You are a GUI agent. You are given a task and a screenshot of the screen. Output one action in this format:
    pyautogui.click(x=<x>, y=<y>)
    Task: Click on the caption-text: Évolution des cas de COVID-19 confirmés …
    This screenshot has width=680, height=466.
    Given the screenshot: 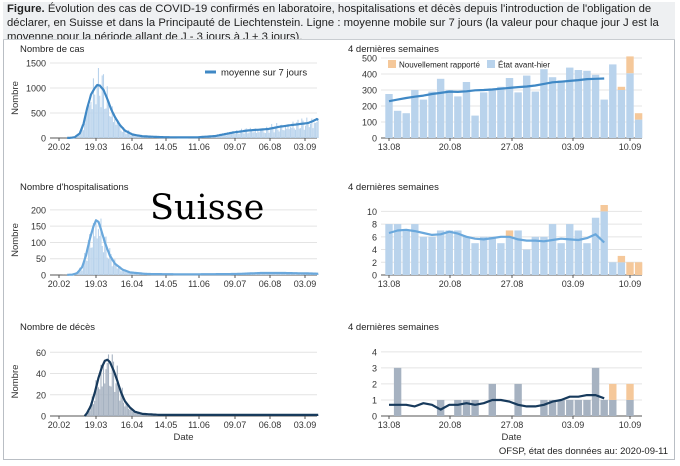 What is the action you would take?
    pyautogui.click(x=333, y=21)
    